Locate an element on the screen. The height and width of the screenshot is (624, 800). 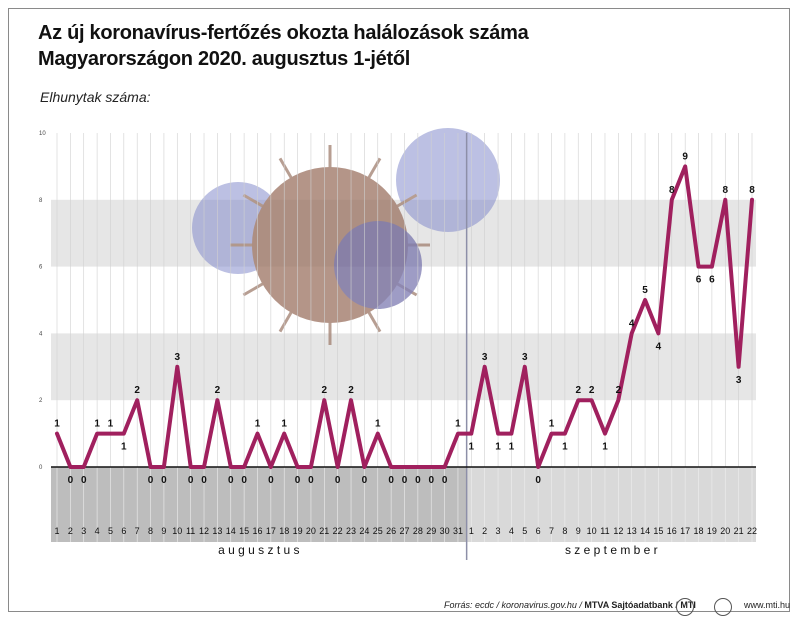
x-tick-label-46: 16 is located at coordinates (672, 531).